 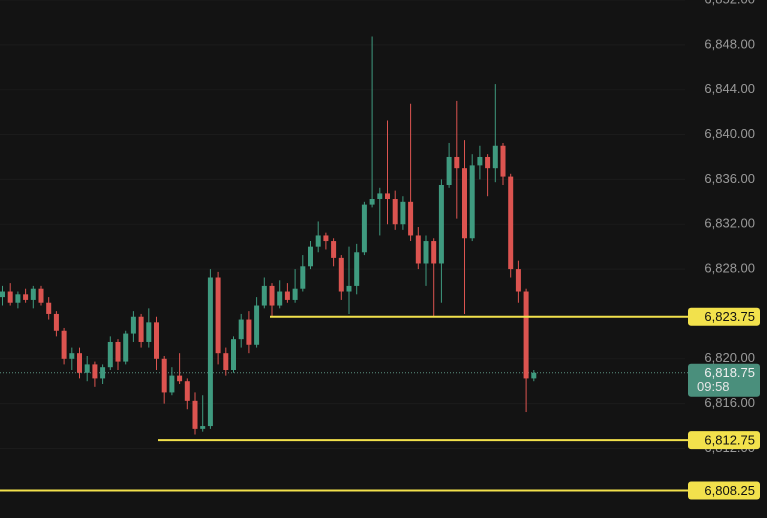 I want to click on y-tick-label: 6,848.00, so click(x=729, y=43).